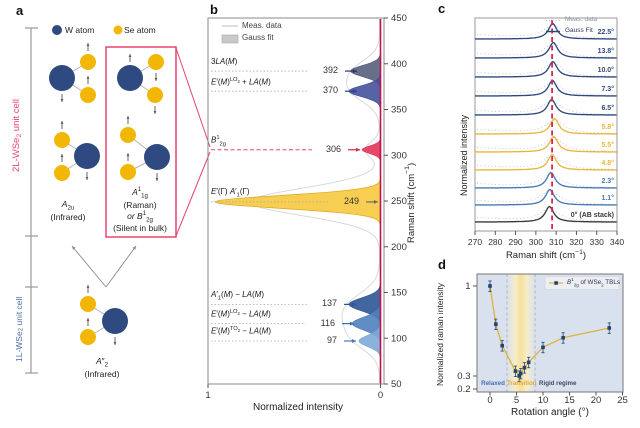 The height and width of the screenshot is (428, 640). I want to click on regime-label-relaxed: Relaxed, so click(493, 383).